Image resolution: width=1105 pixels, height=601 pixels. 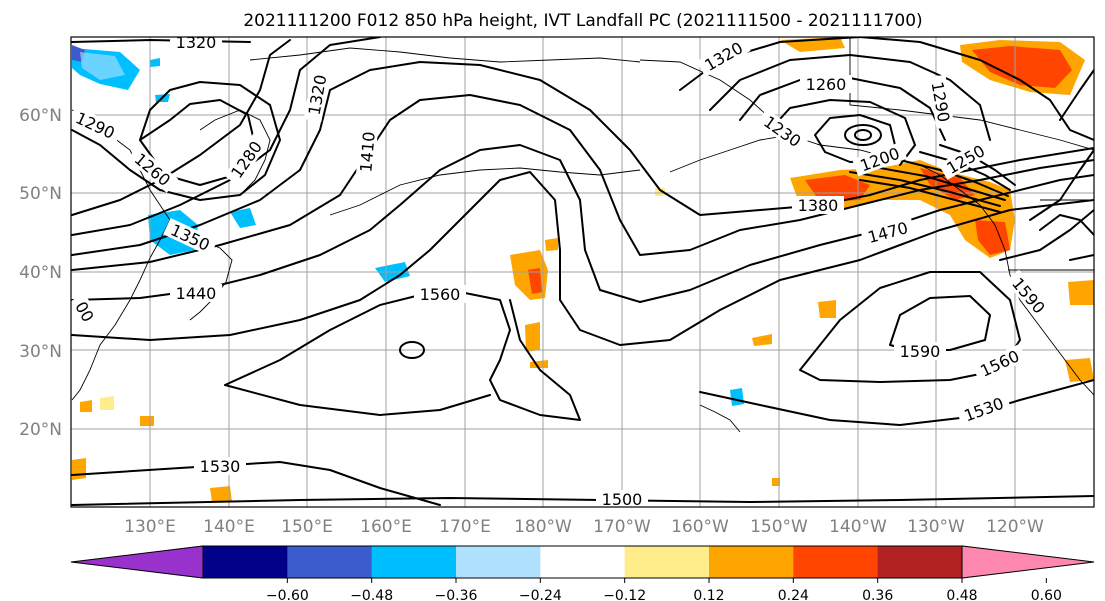 I want to click on contour-label-item: 1320, so click(x=196, y=42).